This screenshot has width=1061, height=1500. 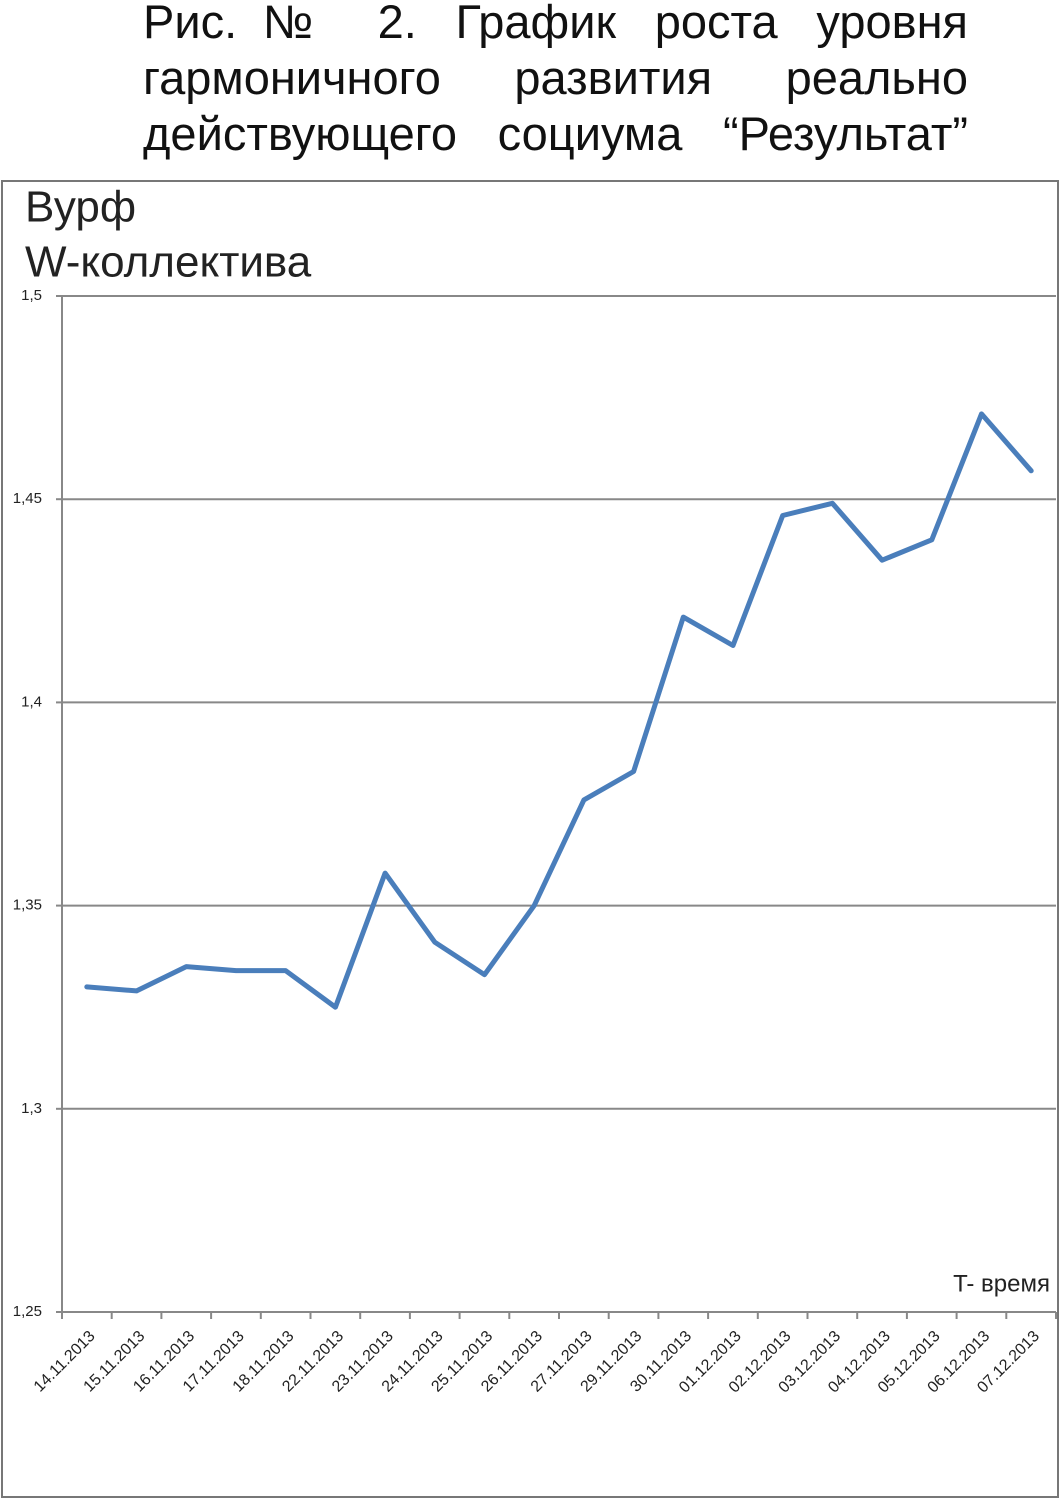 I want to click on y-axis-label: W-коллектива, so click(x=168, y=262).